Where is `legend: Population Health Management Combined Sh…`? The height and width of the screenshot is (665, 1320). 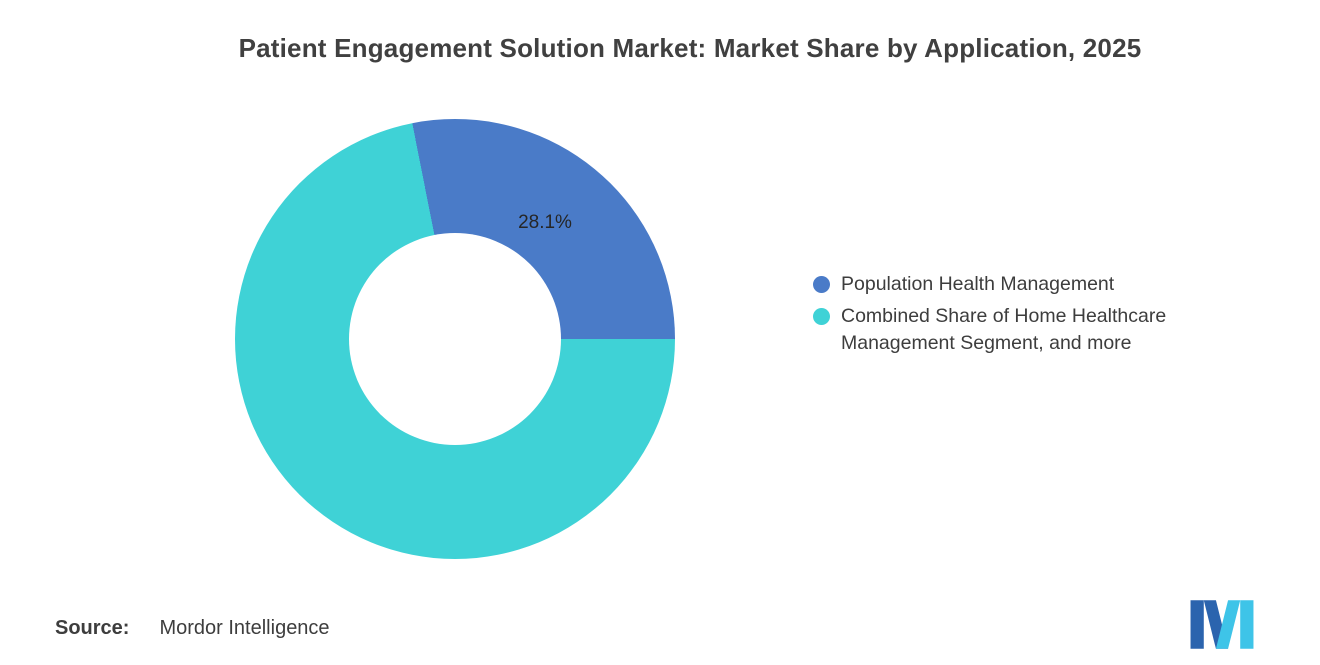
legend: Population Health Management Combined Sh… is located at coordinates (1022, 314).